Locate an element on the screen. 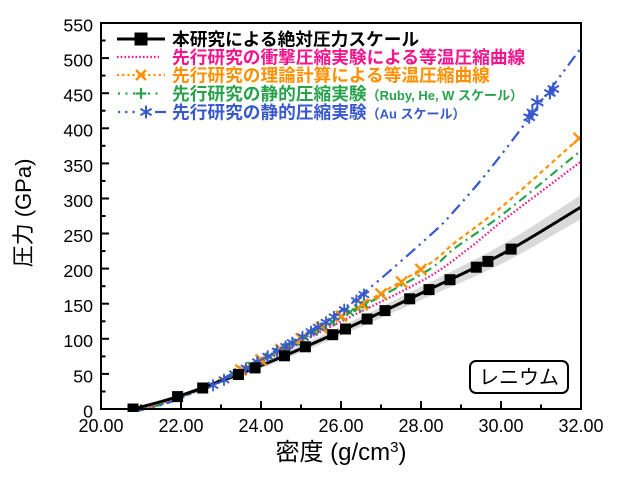 The height and width of the screenshot is (482, 620). svg-text: レニウム is located at coordinates (519, 378).